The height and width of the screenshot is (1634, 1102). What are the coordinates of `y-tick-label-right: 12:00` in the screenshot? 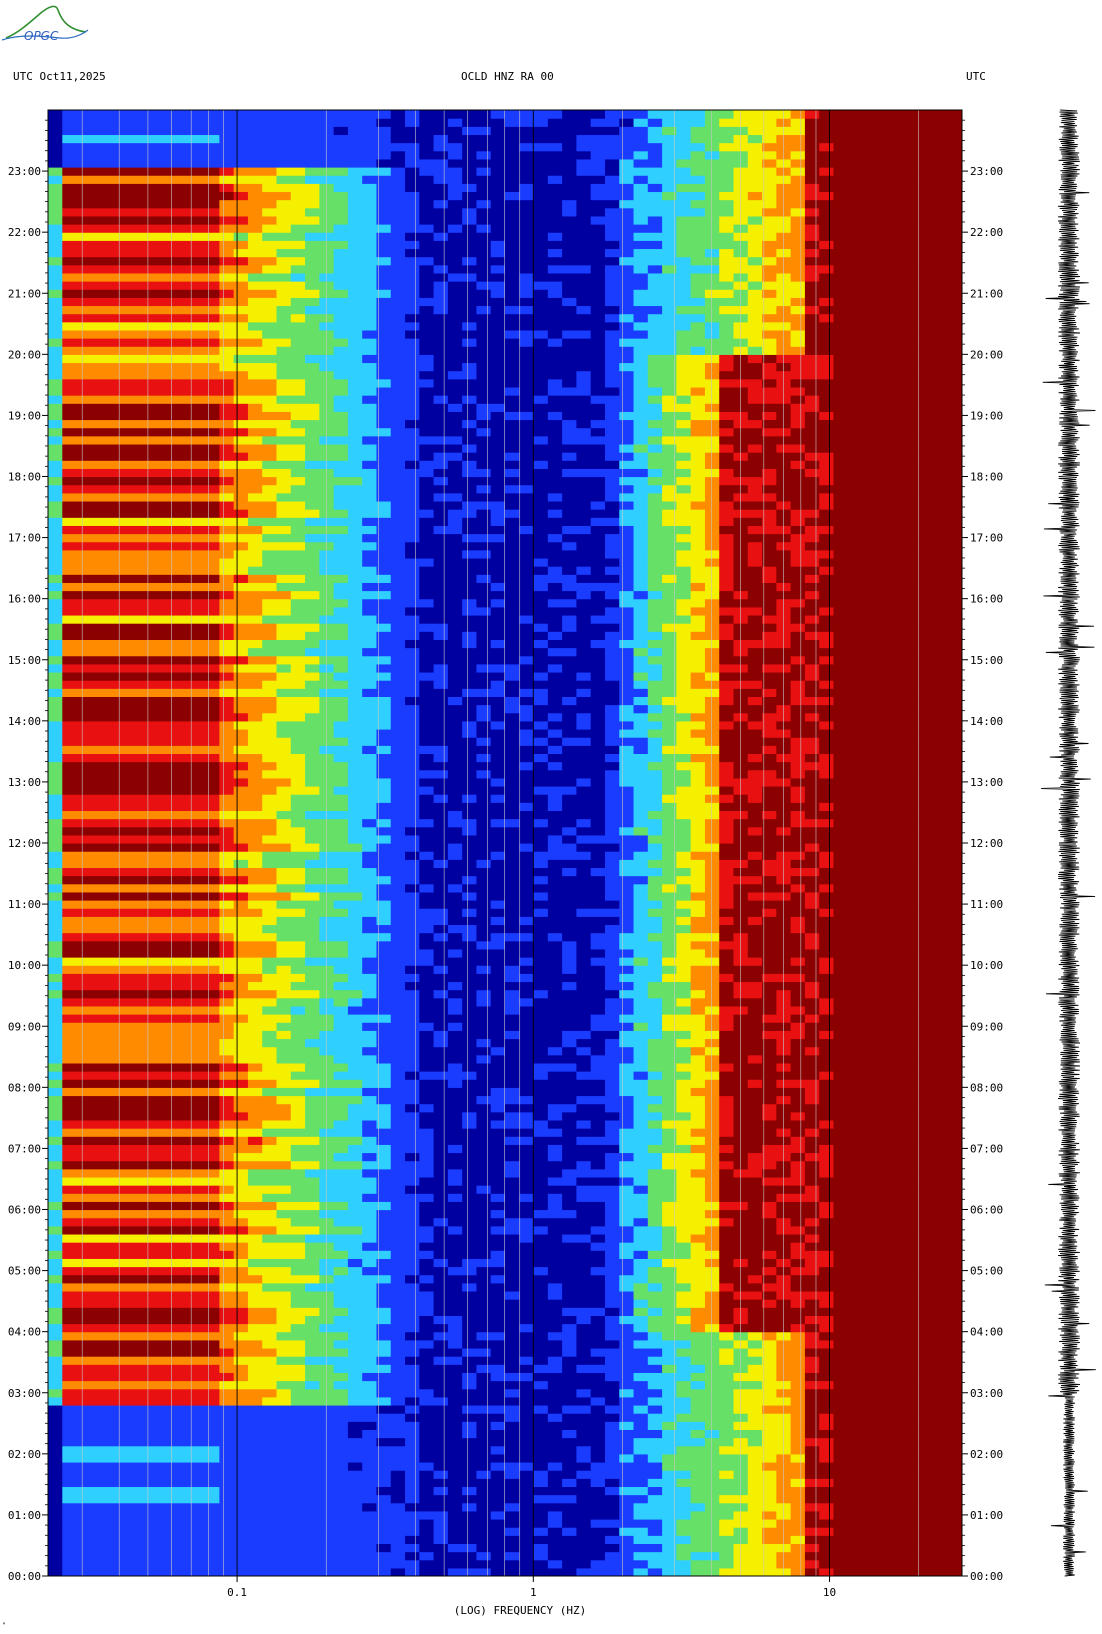 It's located at (986, 843).